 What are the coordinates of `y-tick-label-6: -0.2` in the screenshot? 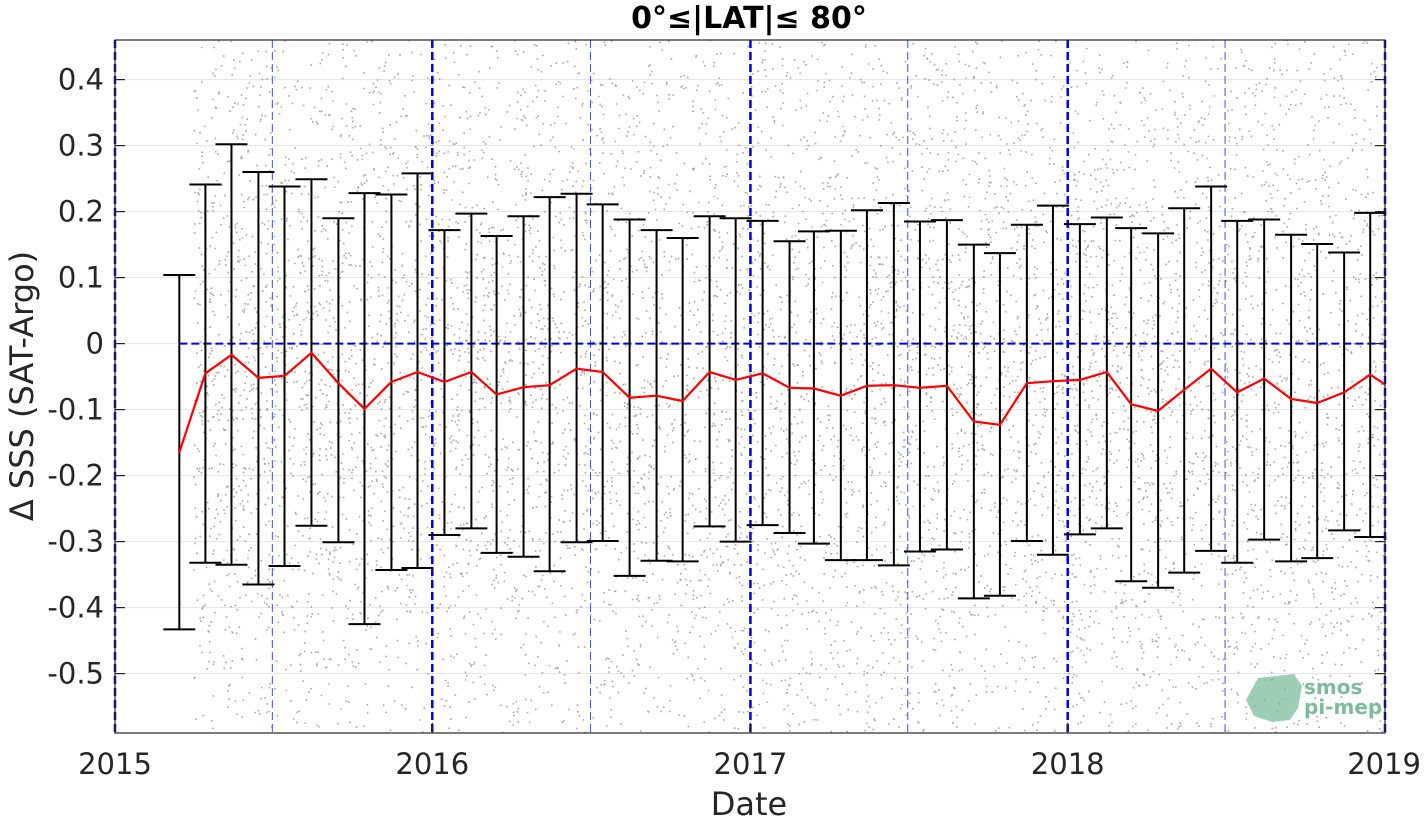 It's located at (75, 476).